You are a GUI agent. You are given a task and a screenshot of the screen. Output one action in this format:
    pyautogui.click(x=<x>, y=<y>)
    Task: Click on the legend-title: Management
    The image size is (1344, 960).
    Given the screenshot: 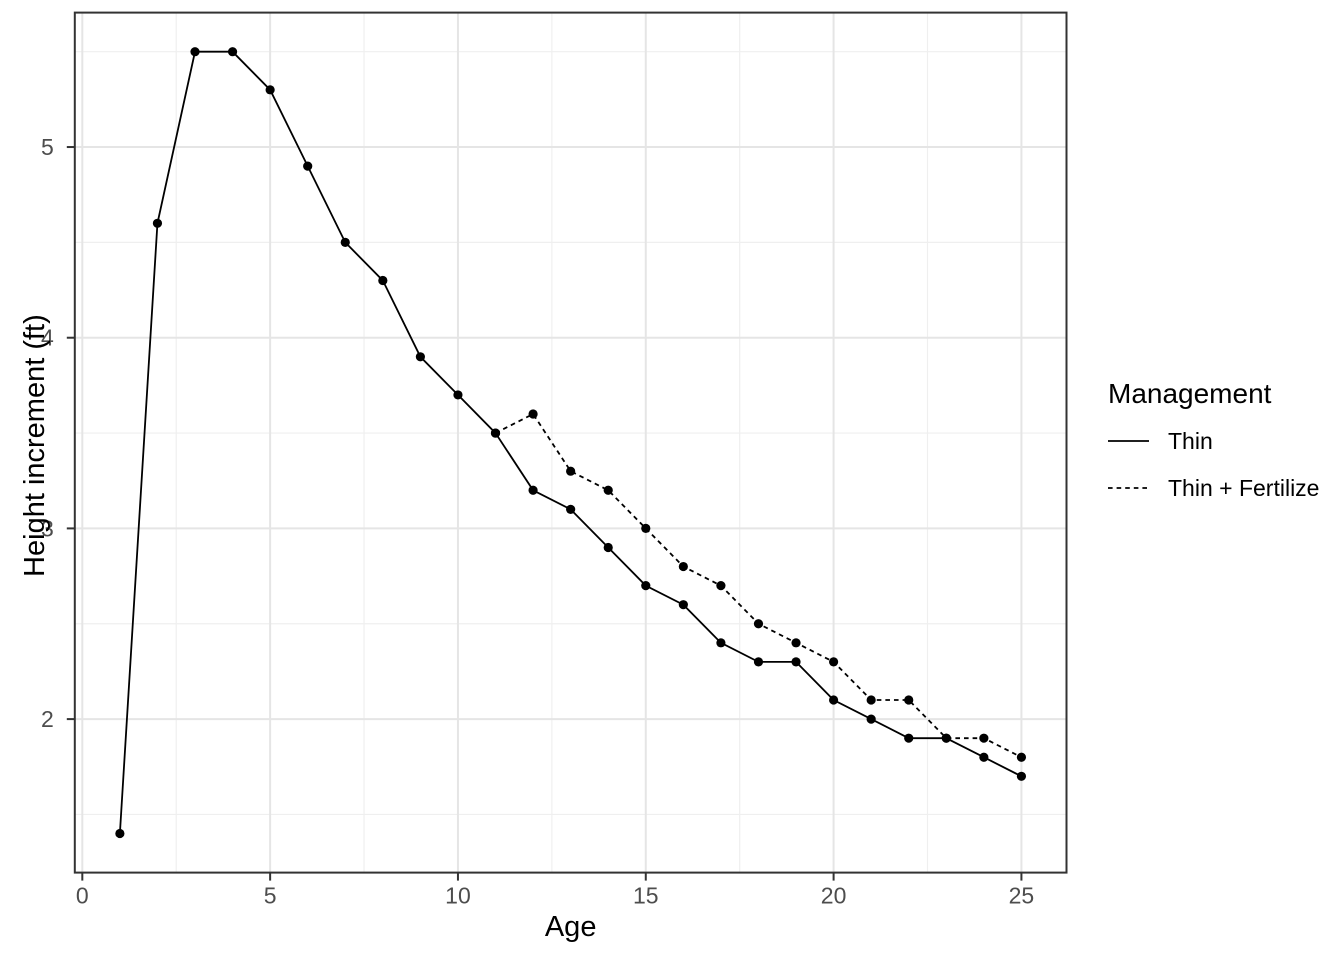 What is the action you would take?
    pyautogui.click(x=1190, y=393)
    